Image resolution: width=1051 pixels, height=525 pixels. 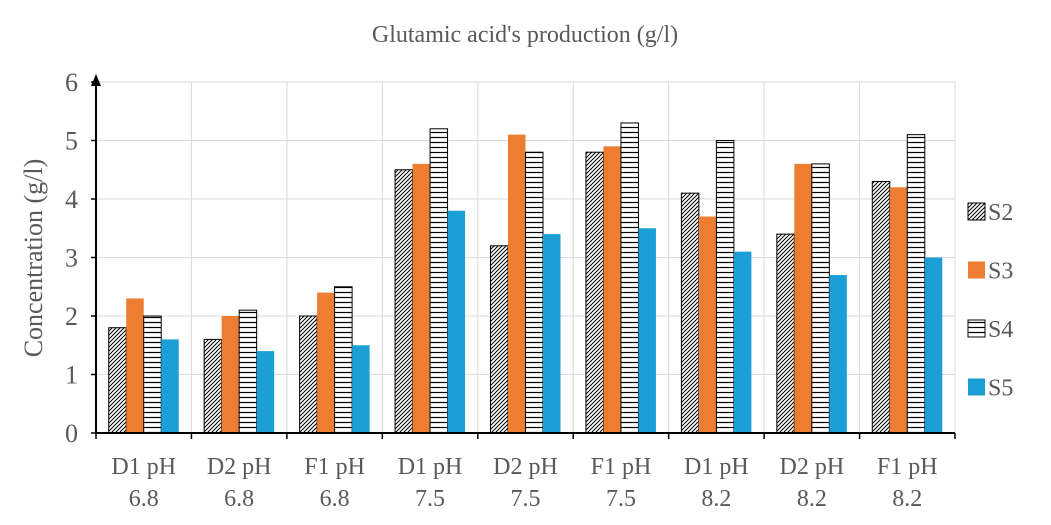 I want to click on legend-label-s2: S2, so click(x=1000, y=213).